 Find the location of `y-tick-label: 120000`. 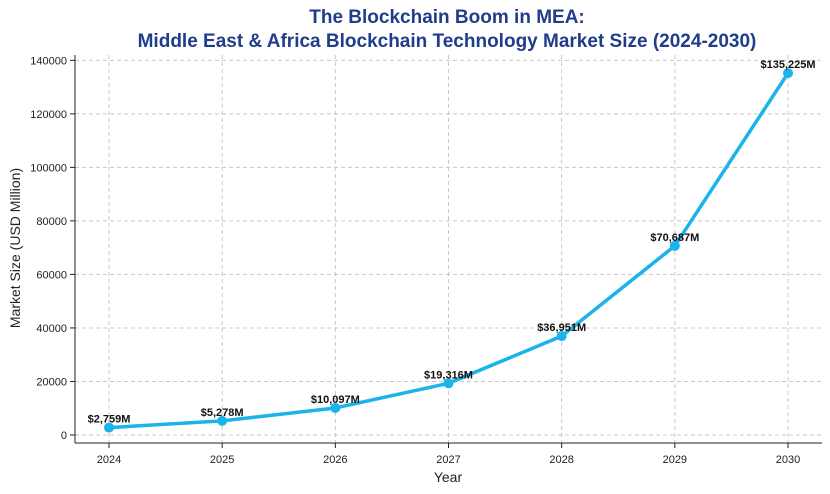

y-tick-label: 120000 is located at coordinates (48, 115).